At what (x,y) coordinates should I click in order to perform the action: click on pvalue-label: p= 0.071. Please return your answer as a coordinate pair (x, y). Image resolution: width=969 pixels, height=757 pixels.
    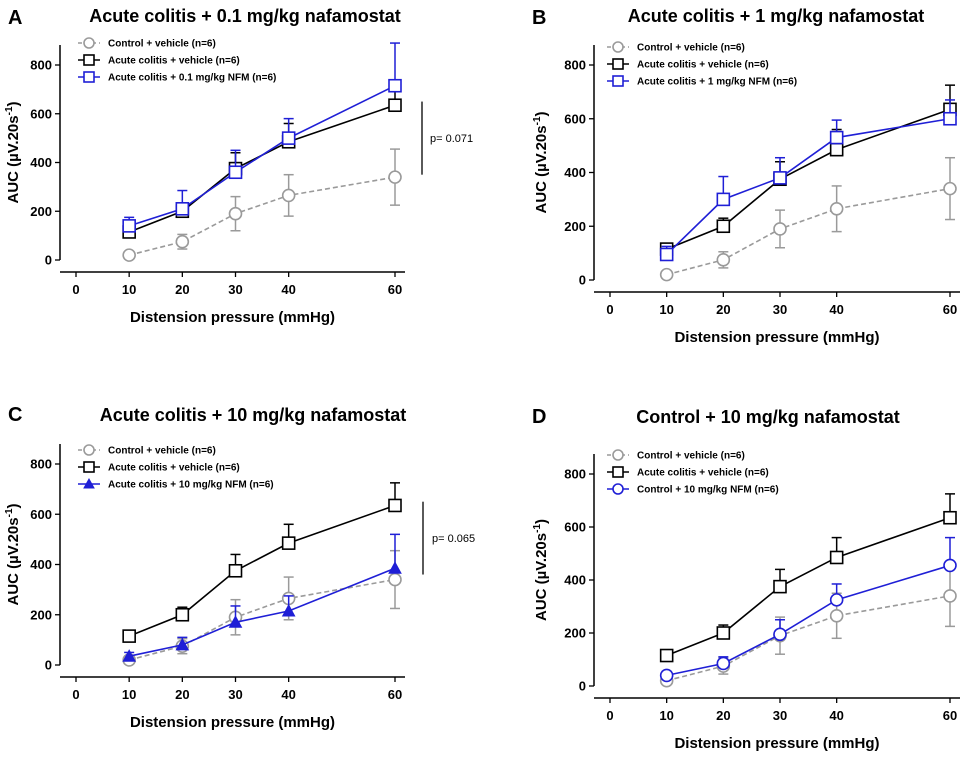
    Looking at the image, I should click on (451, 139).